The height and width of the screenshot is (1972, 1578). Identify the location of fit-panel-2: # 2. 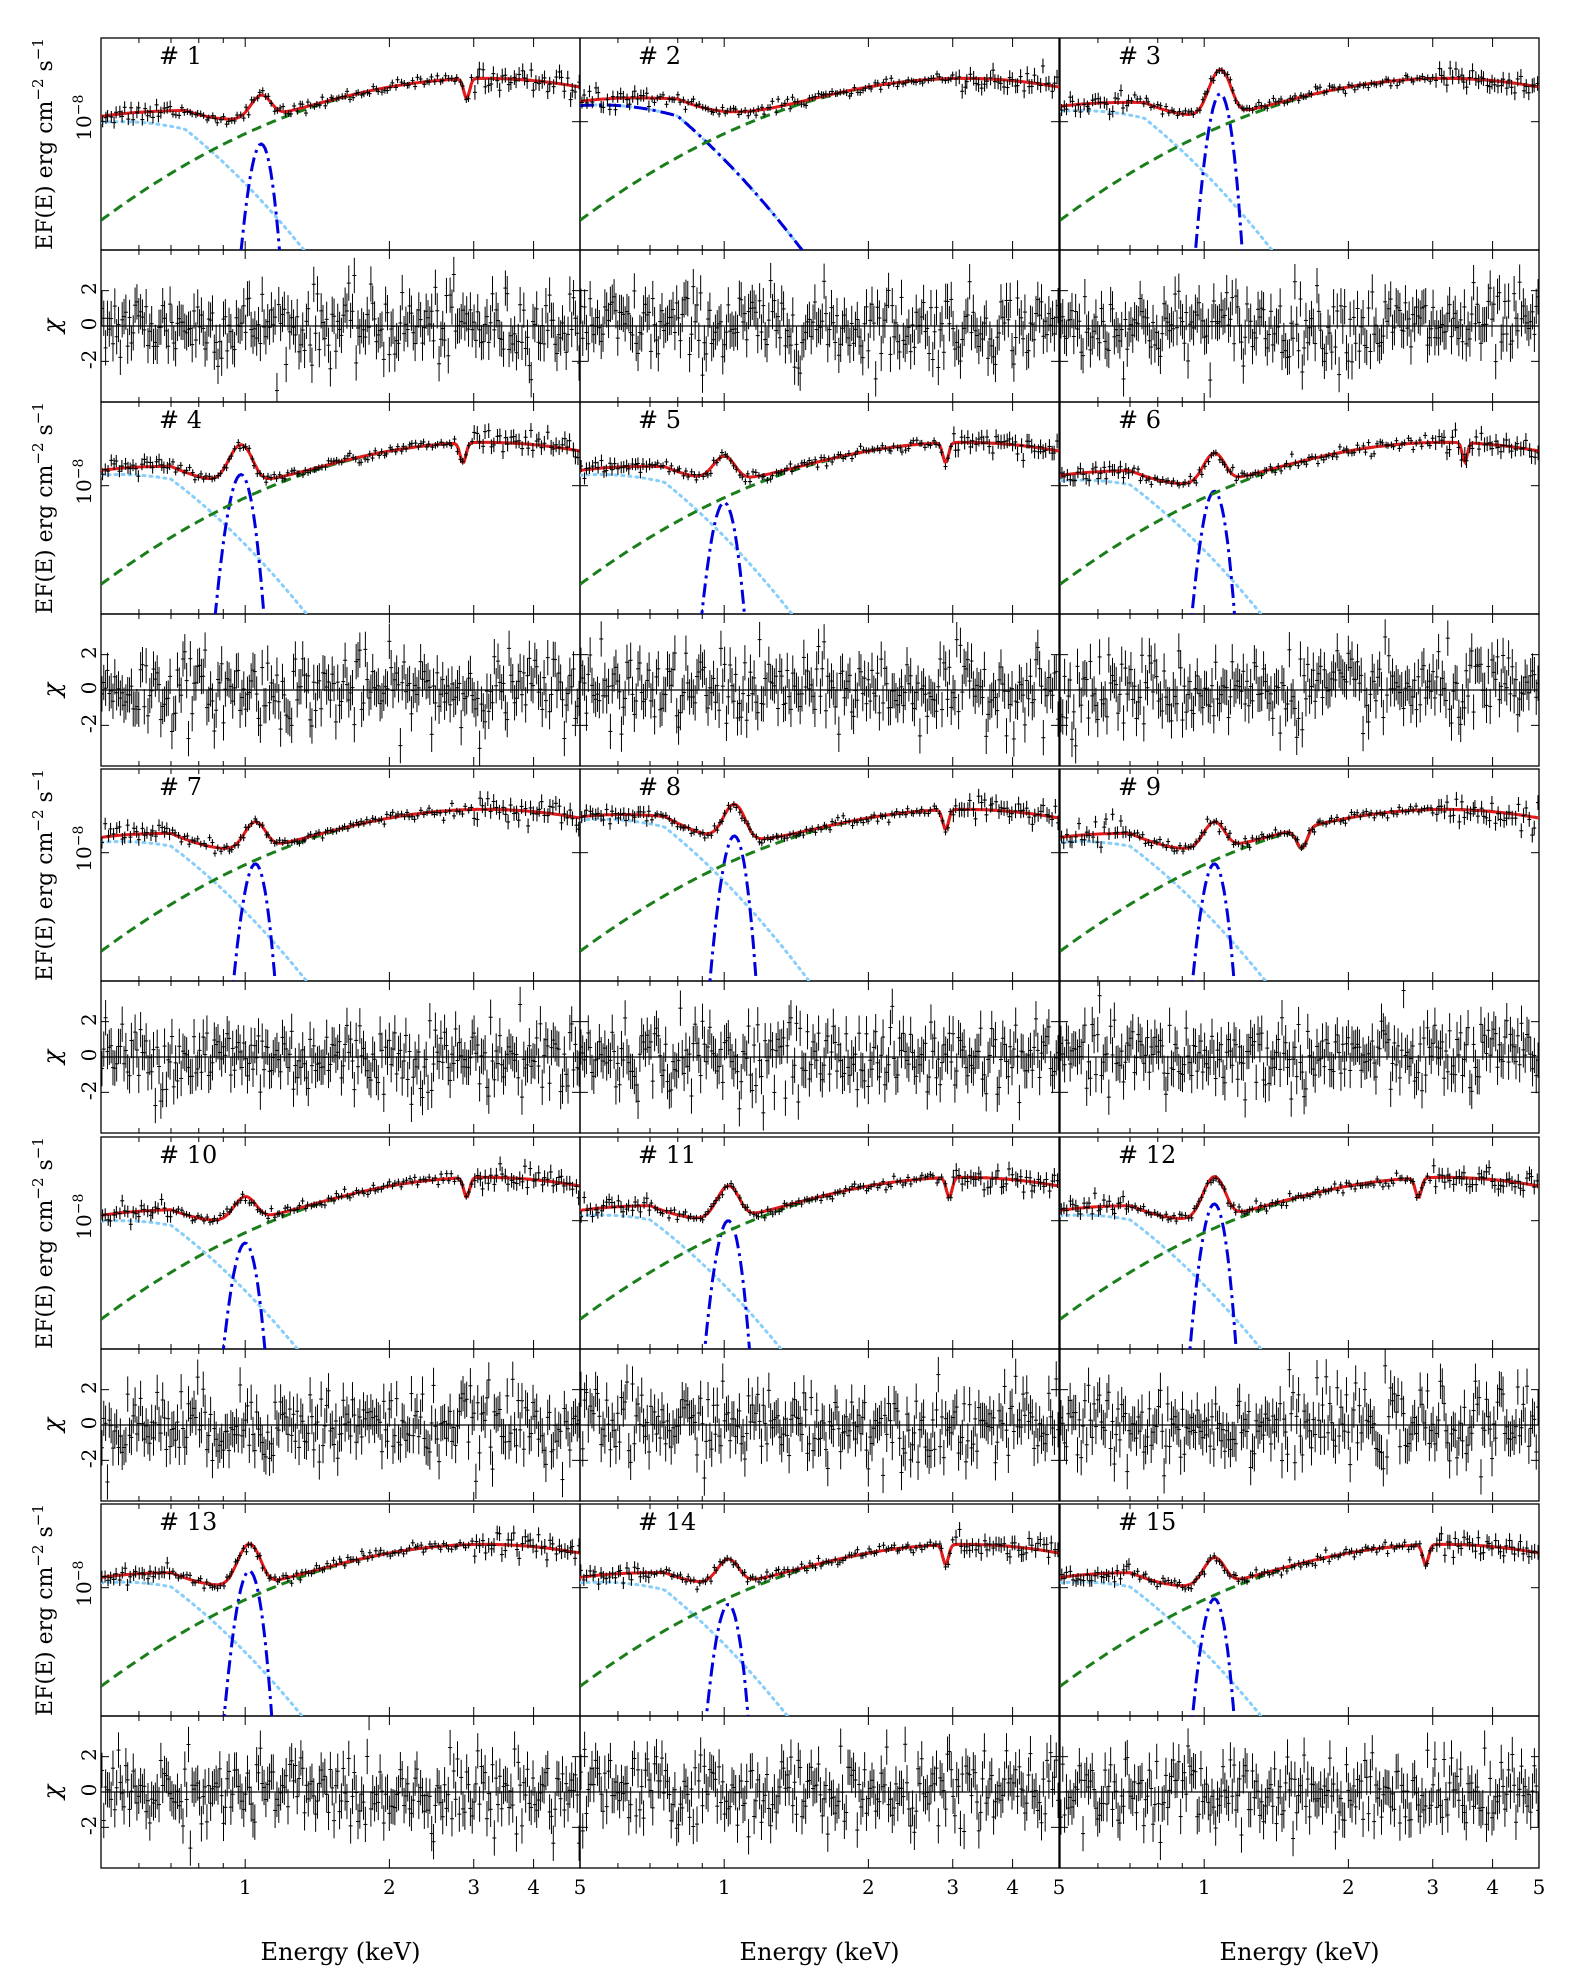
(819, 220).